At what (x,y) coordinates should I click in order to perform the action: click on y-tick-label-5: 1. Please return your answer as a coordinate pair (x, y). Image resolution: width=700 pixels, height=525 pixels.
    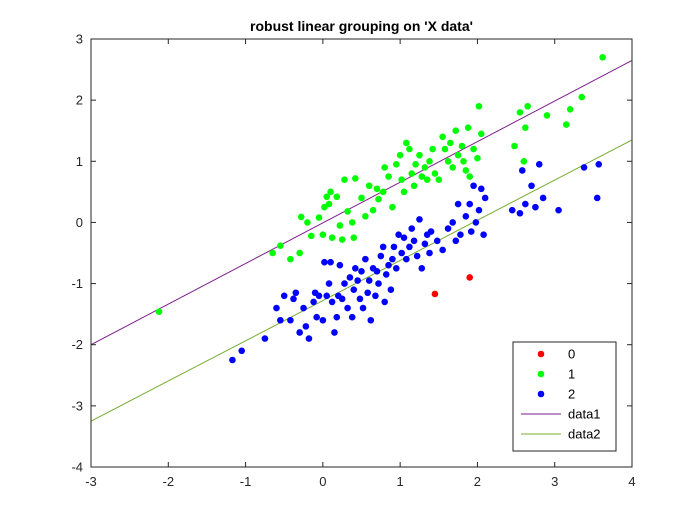
    Looking at the image, I should click on (79, 161).